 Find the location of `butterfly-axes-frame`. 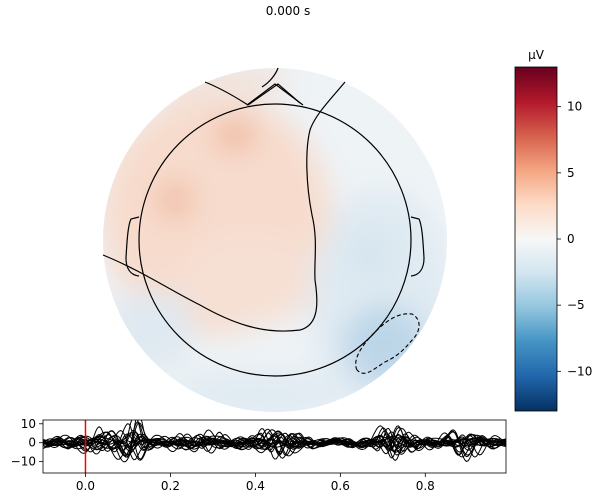

butterfly-axes-frame is located at coordinates (274, 446).